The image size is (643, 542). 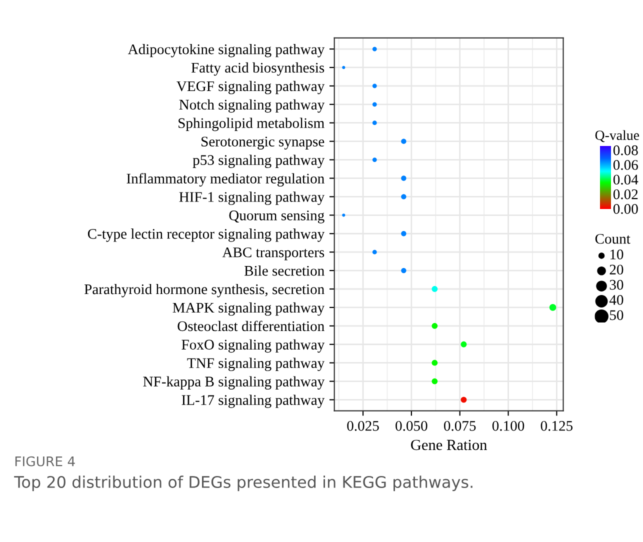 I want to click on y-tick-label: Notch signaling pathway, so click(x=252, y=106).